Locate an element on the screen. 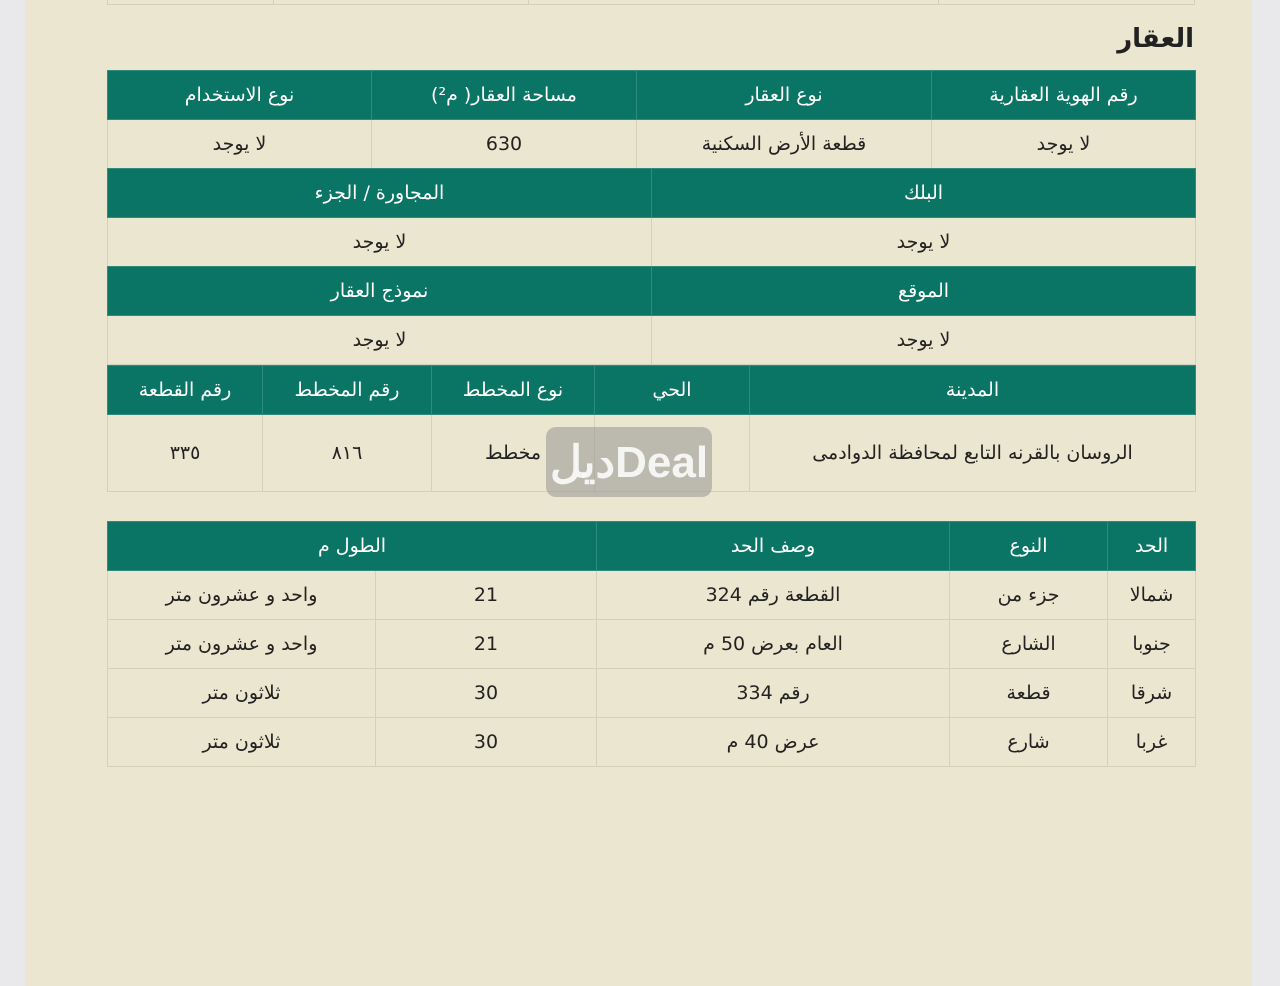  cell: عرض 40 م is located at coordinates (773, 742).